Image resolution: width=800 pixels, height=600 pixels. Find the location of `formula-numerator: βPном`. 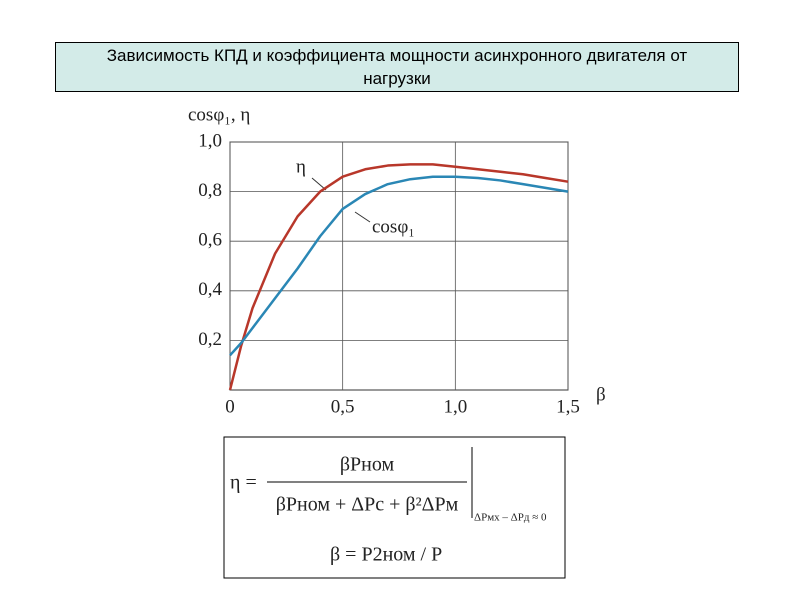

formula-numerator: βPном is located at coordinates (367, 465).